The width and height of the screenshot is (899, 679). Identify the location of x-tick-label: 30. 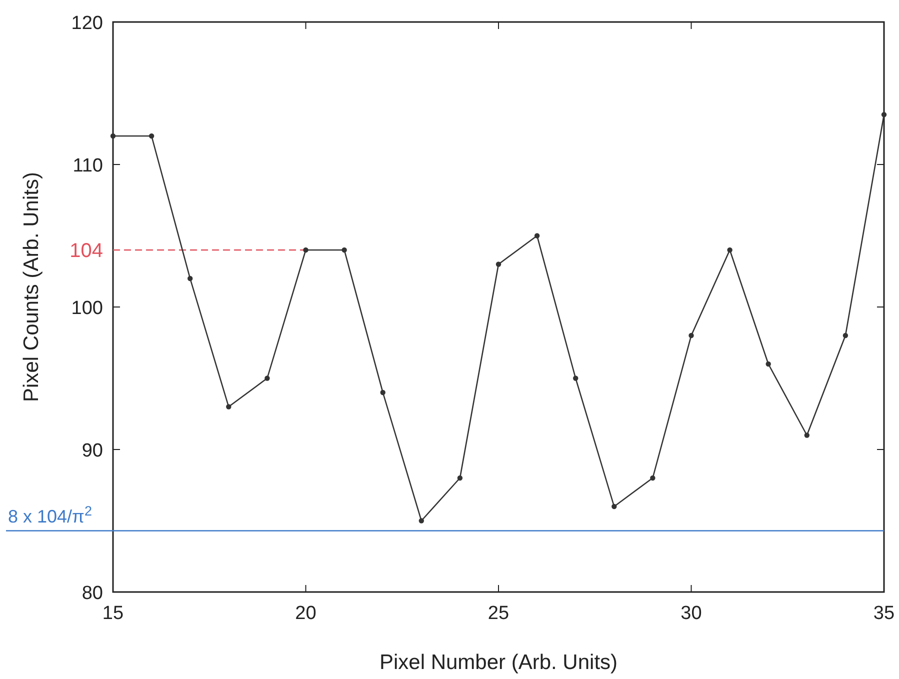
(691, 613).